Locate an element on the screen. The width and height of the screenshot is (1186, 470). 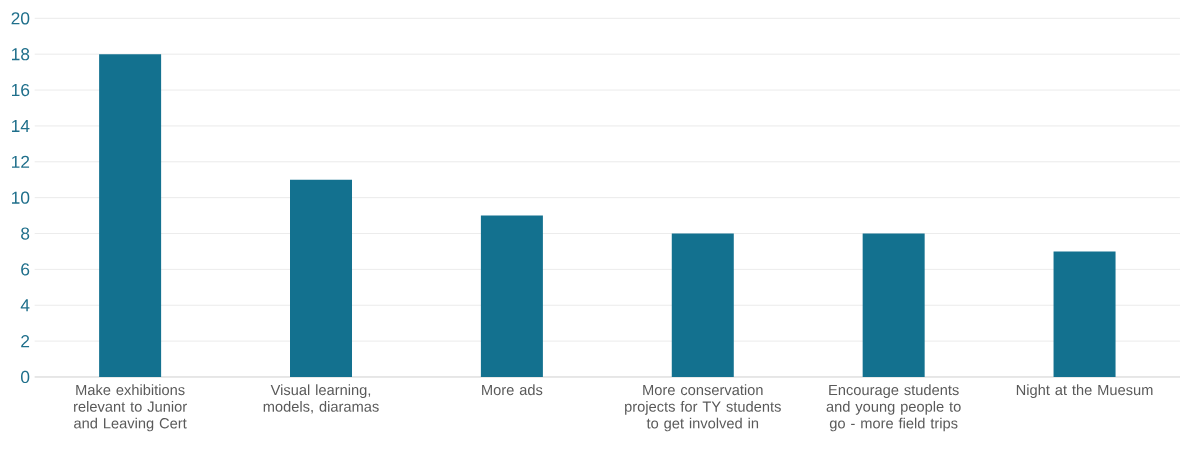
x-tick-label: More conservation projects for TY students to get involved in is located at coordinates (703, 408).